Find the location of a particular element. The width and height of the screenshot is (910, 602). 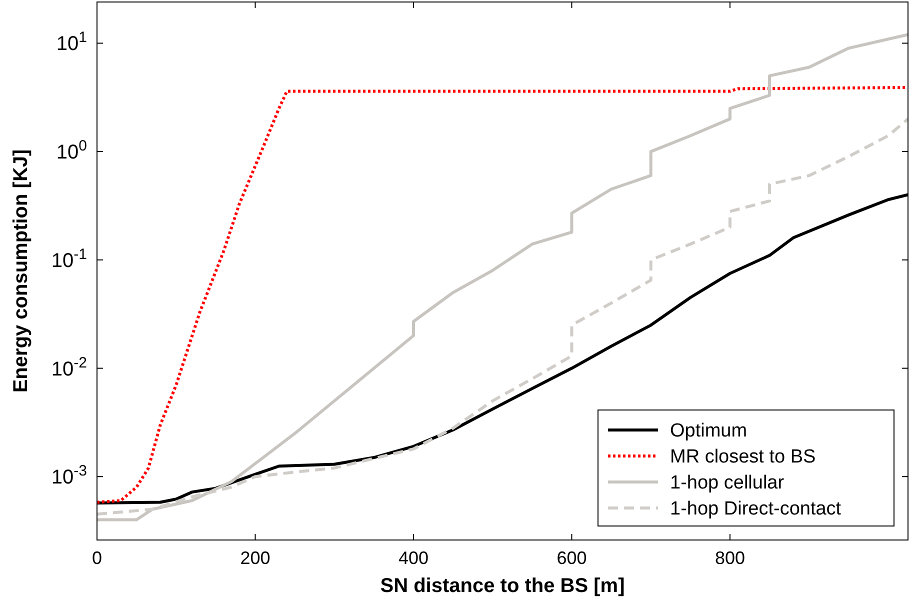

x-tick-label: 600 is located at coordinates (571, 558).